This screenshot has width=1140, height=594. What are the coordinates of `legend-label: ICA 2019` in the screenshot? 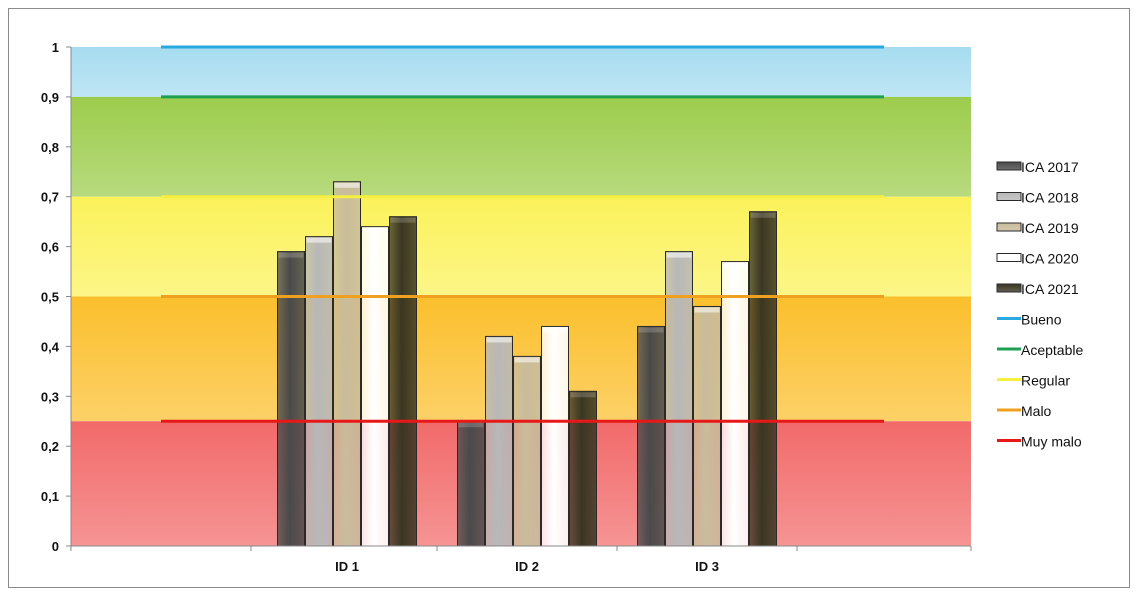 It's located at (1050, 228).